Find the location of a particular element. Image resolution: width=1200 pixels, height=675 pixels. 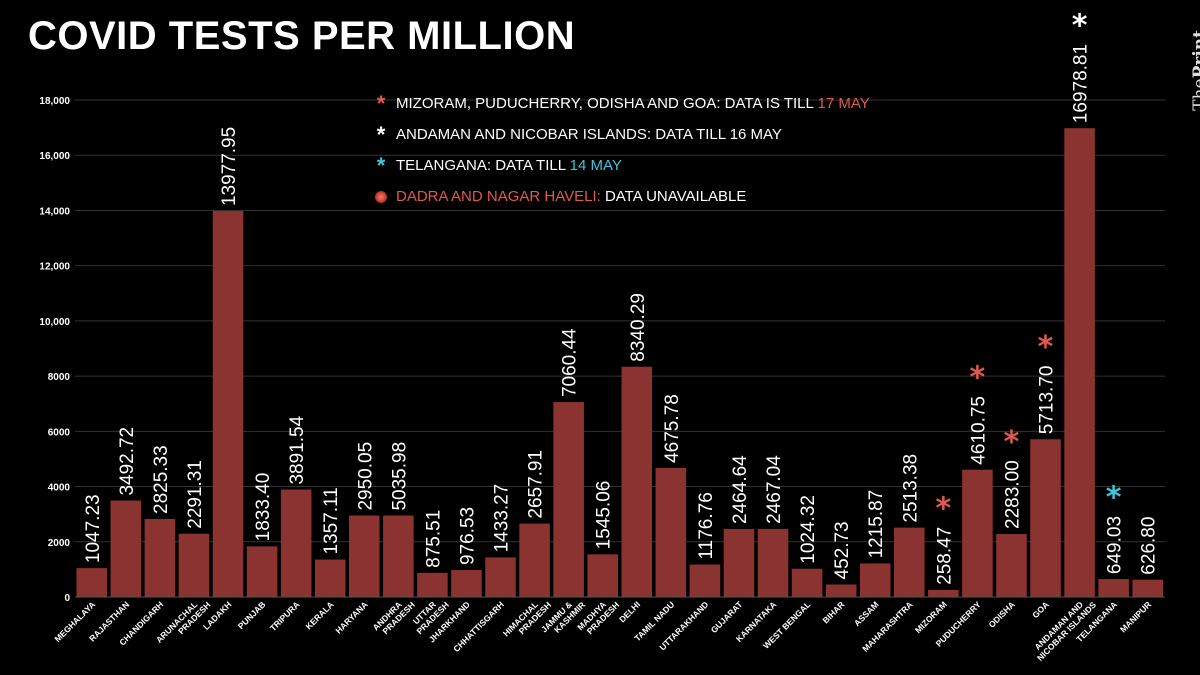

x-tick-label: GOA is located at coordinates (1040, 609).